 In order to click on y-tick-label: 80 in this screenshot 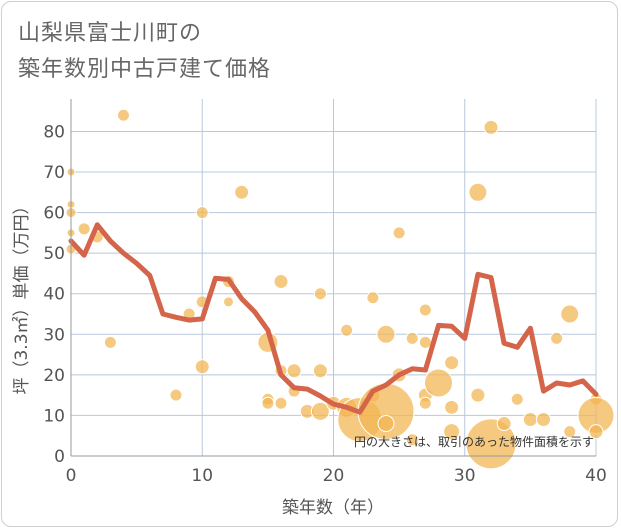, I will do `click(54, 132)`.